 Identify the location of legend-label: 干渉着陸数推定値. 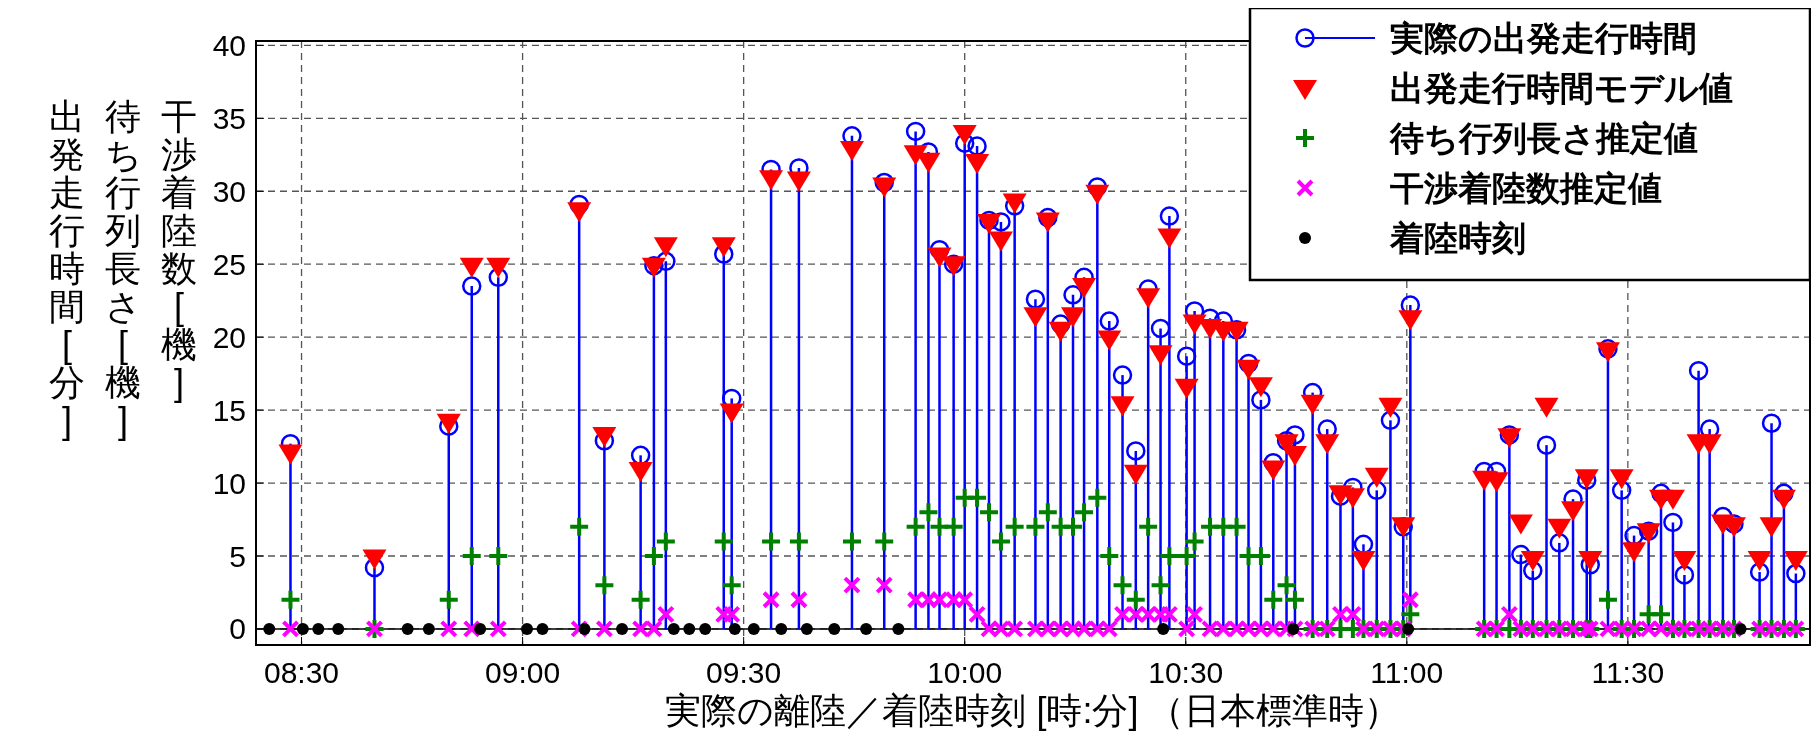
(1525, 188).